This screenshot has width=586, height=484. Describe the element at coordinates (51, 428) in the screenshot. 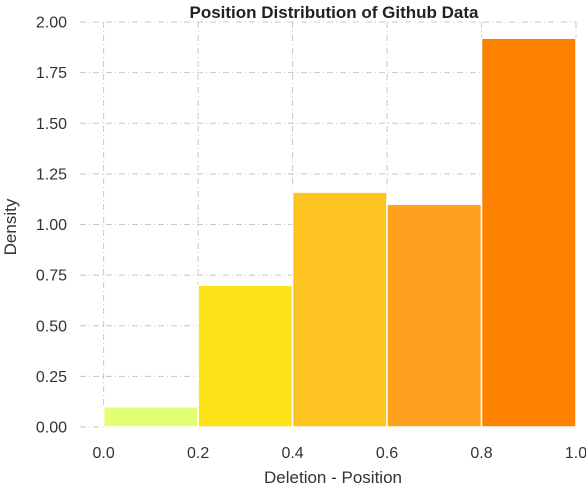

I see `y-tick-label-0: 0.00` at that location.